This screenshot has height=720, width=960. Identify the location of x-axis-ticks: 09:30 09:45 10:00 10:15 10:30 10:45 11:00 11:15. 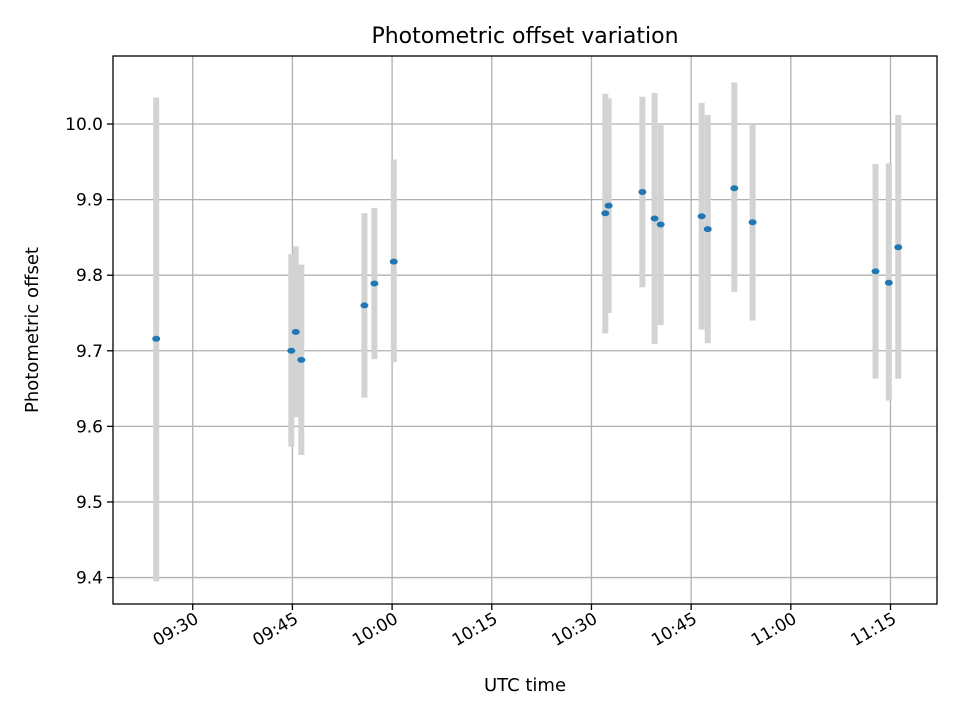
(525, 627).